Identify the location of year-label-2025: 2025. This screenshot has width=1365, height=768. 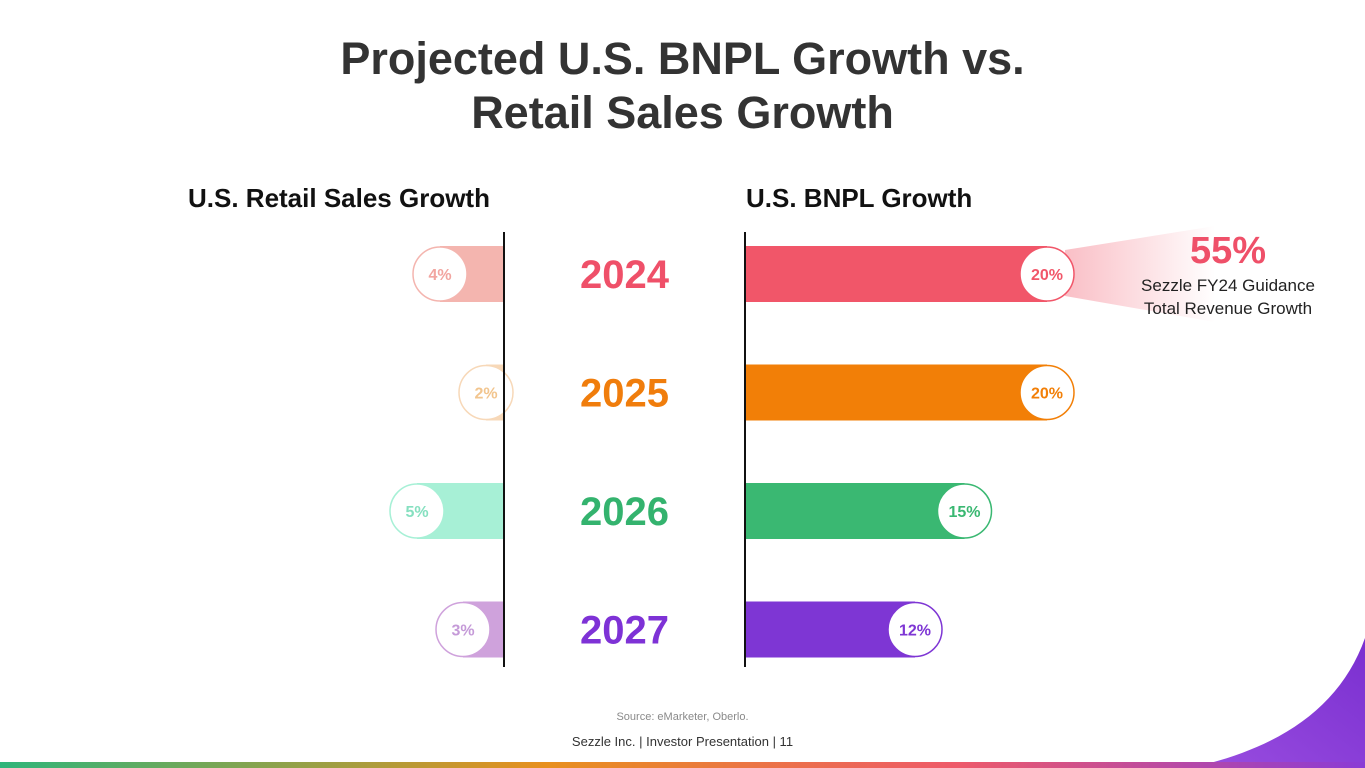
(624, 394).